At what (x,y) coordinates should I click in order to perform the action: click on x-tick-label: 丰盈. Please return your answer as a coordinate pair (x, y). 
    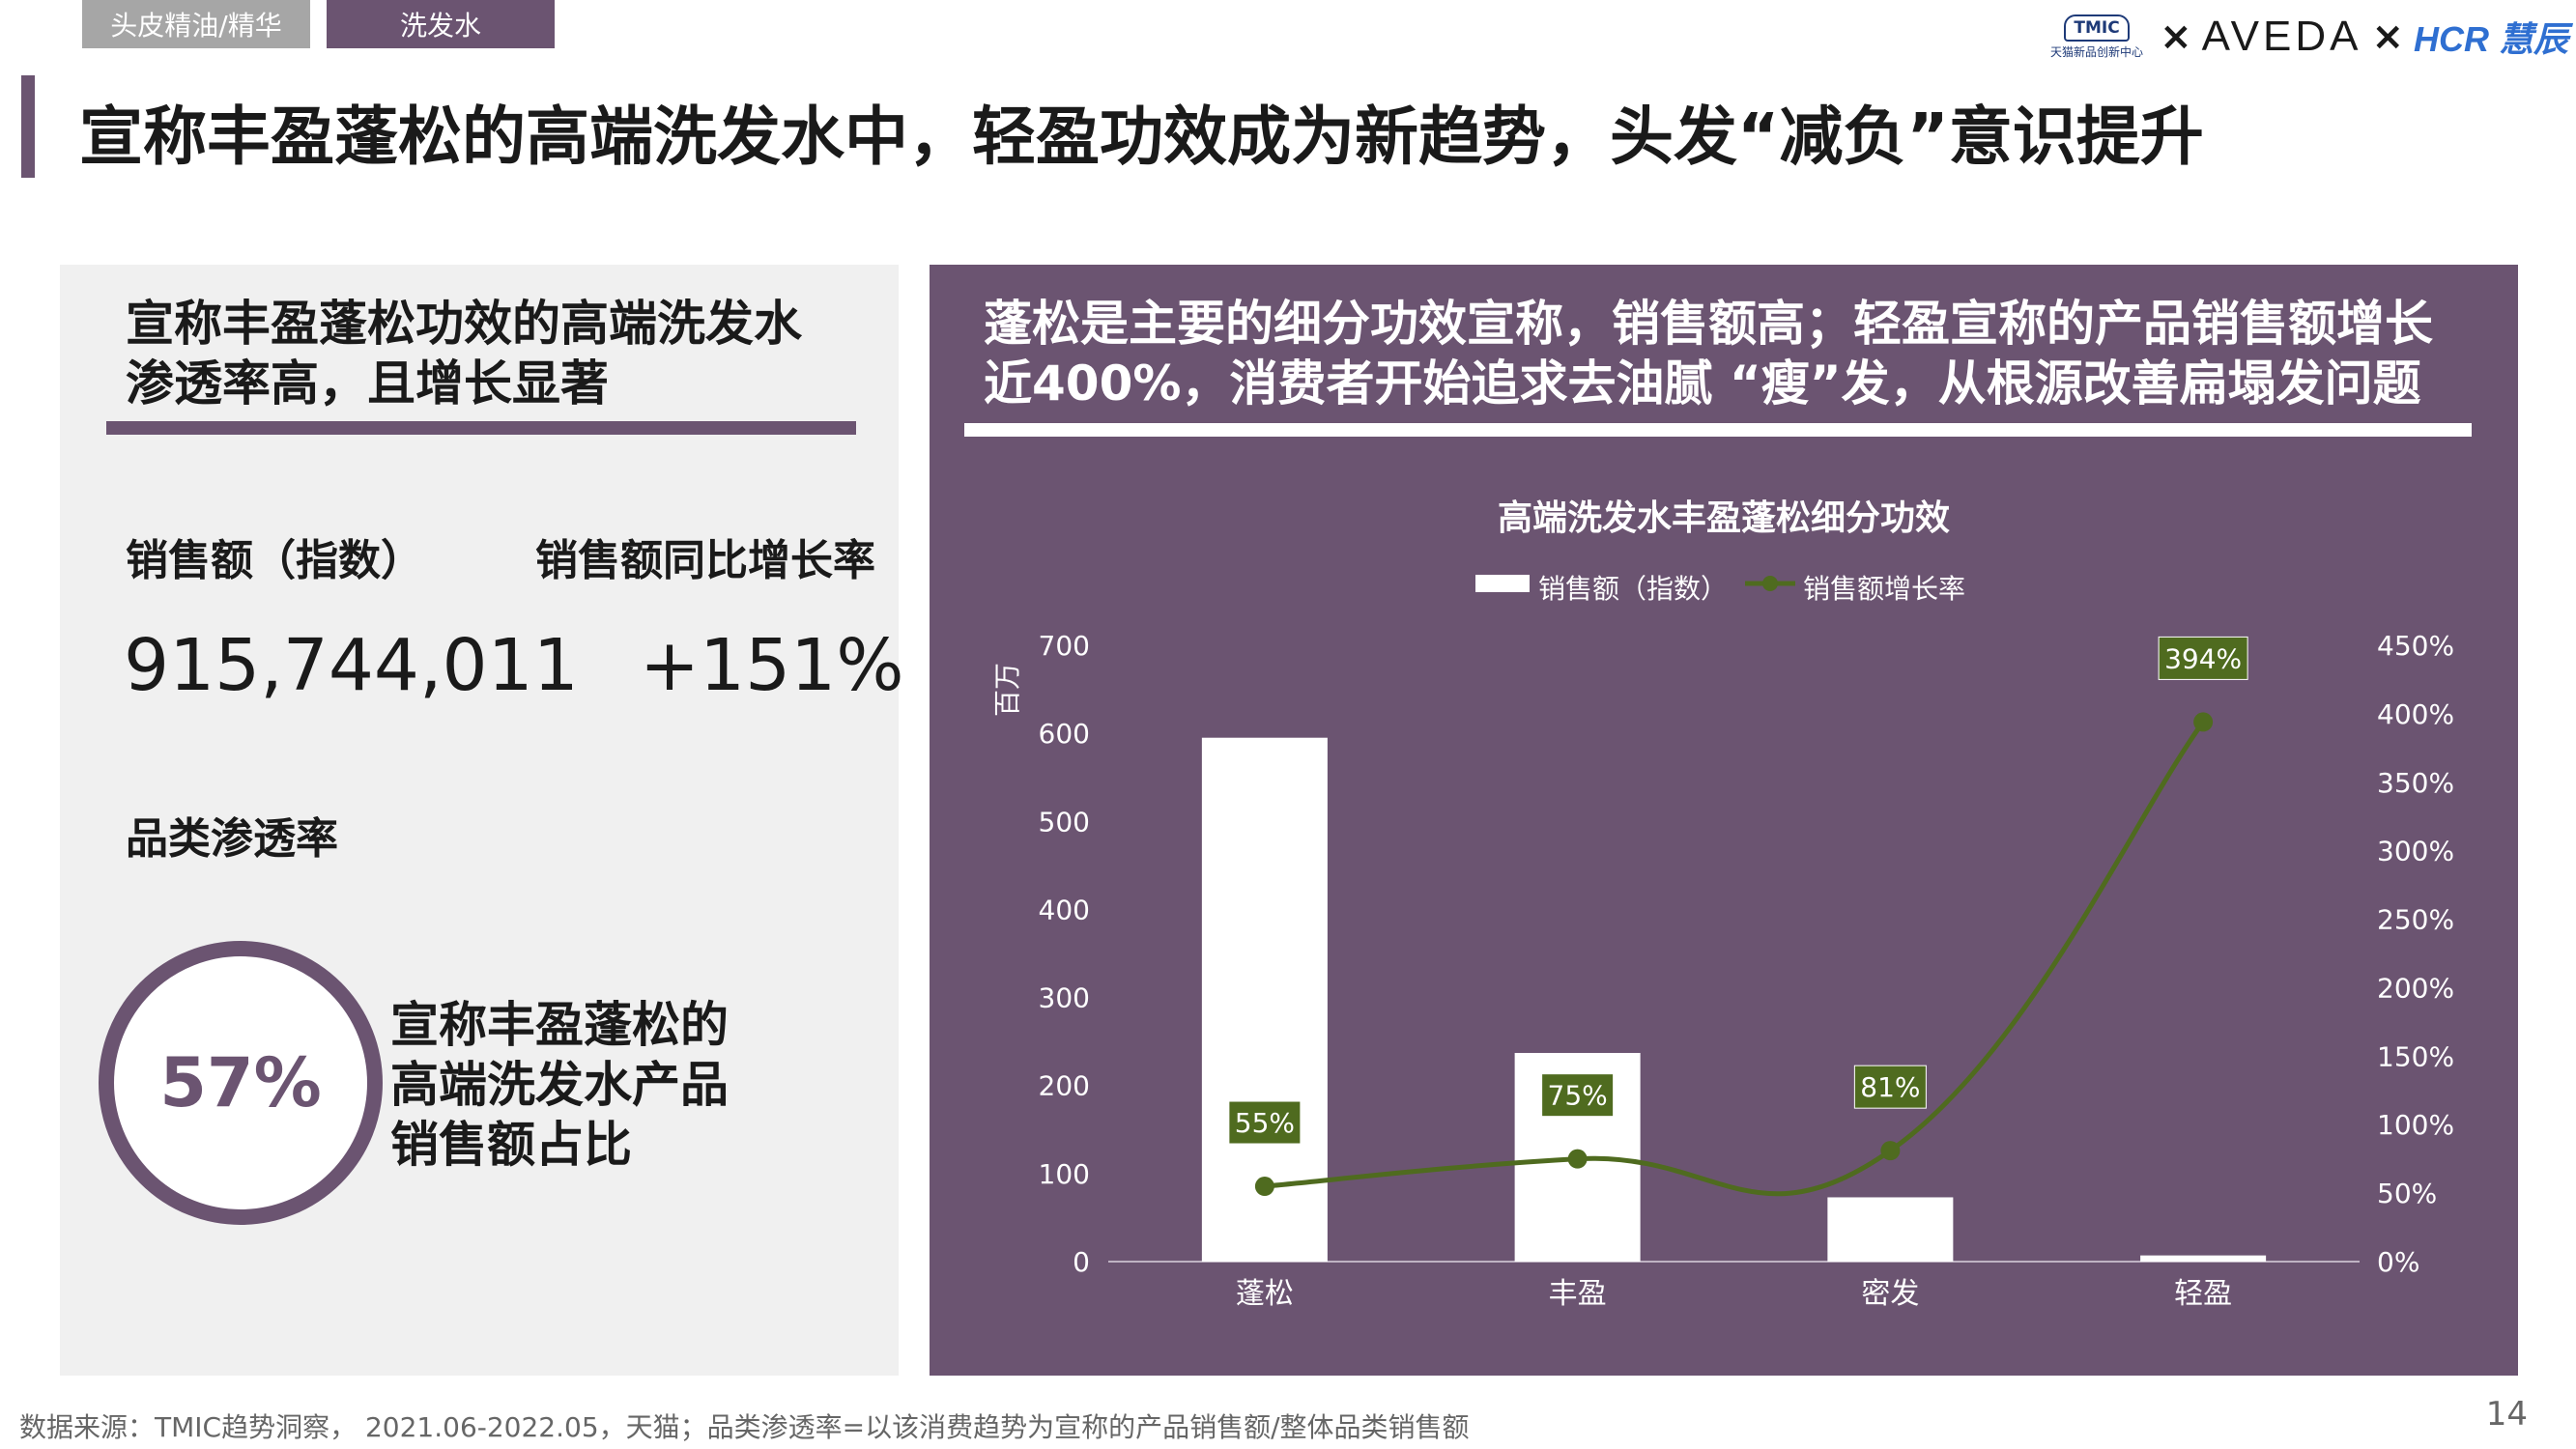
    Looking at the image, I should click on (1578, 1294).